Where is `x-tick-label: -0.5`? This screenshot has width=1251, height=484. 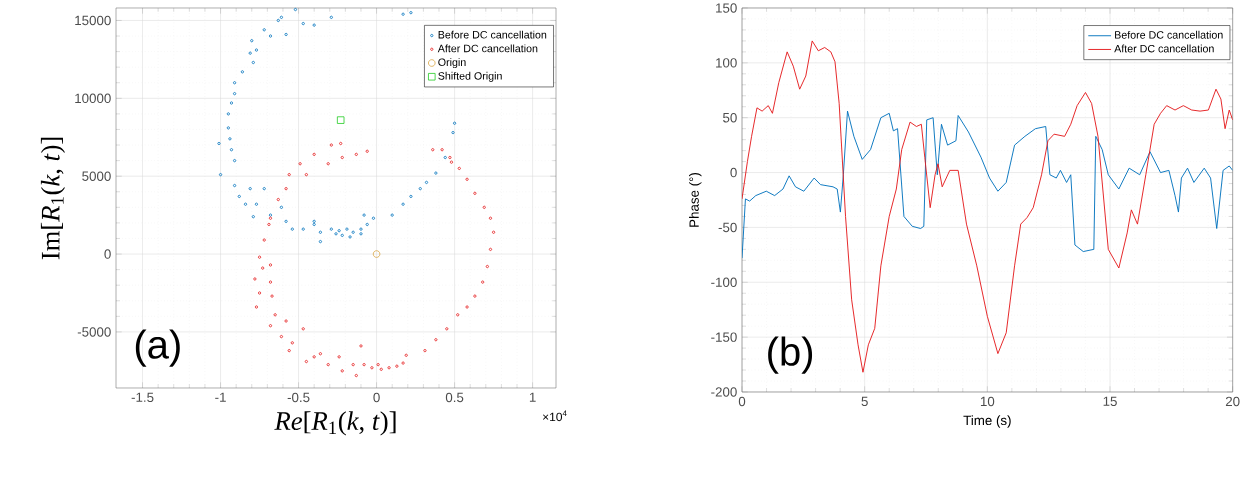 x-tick-label: -0.5 is located at coordinates (298, 397).